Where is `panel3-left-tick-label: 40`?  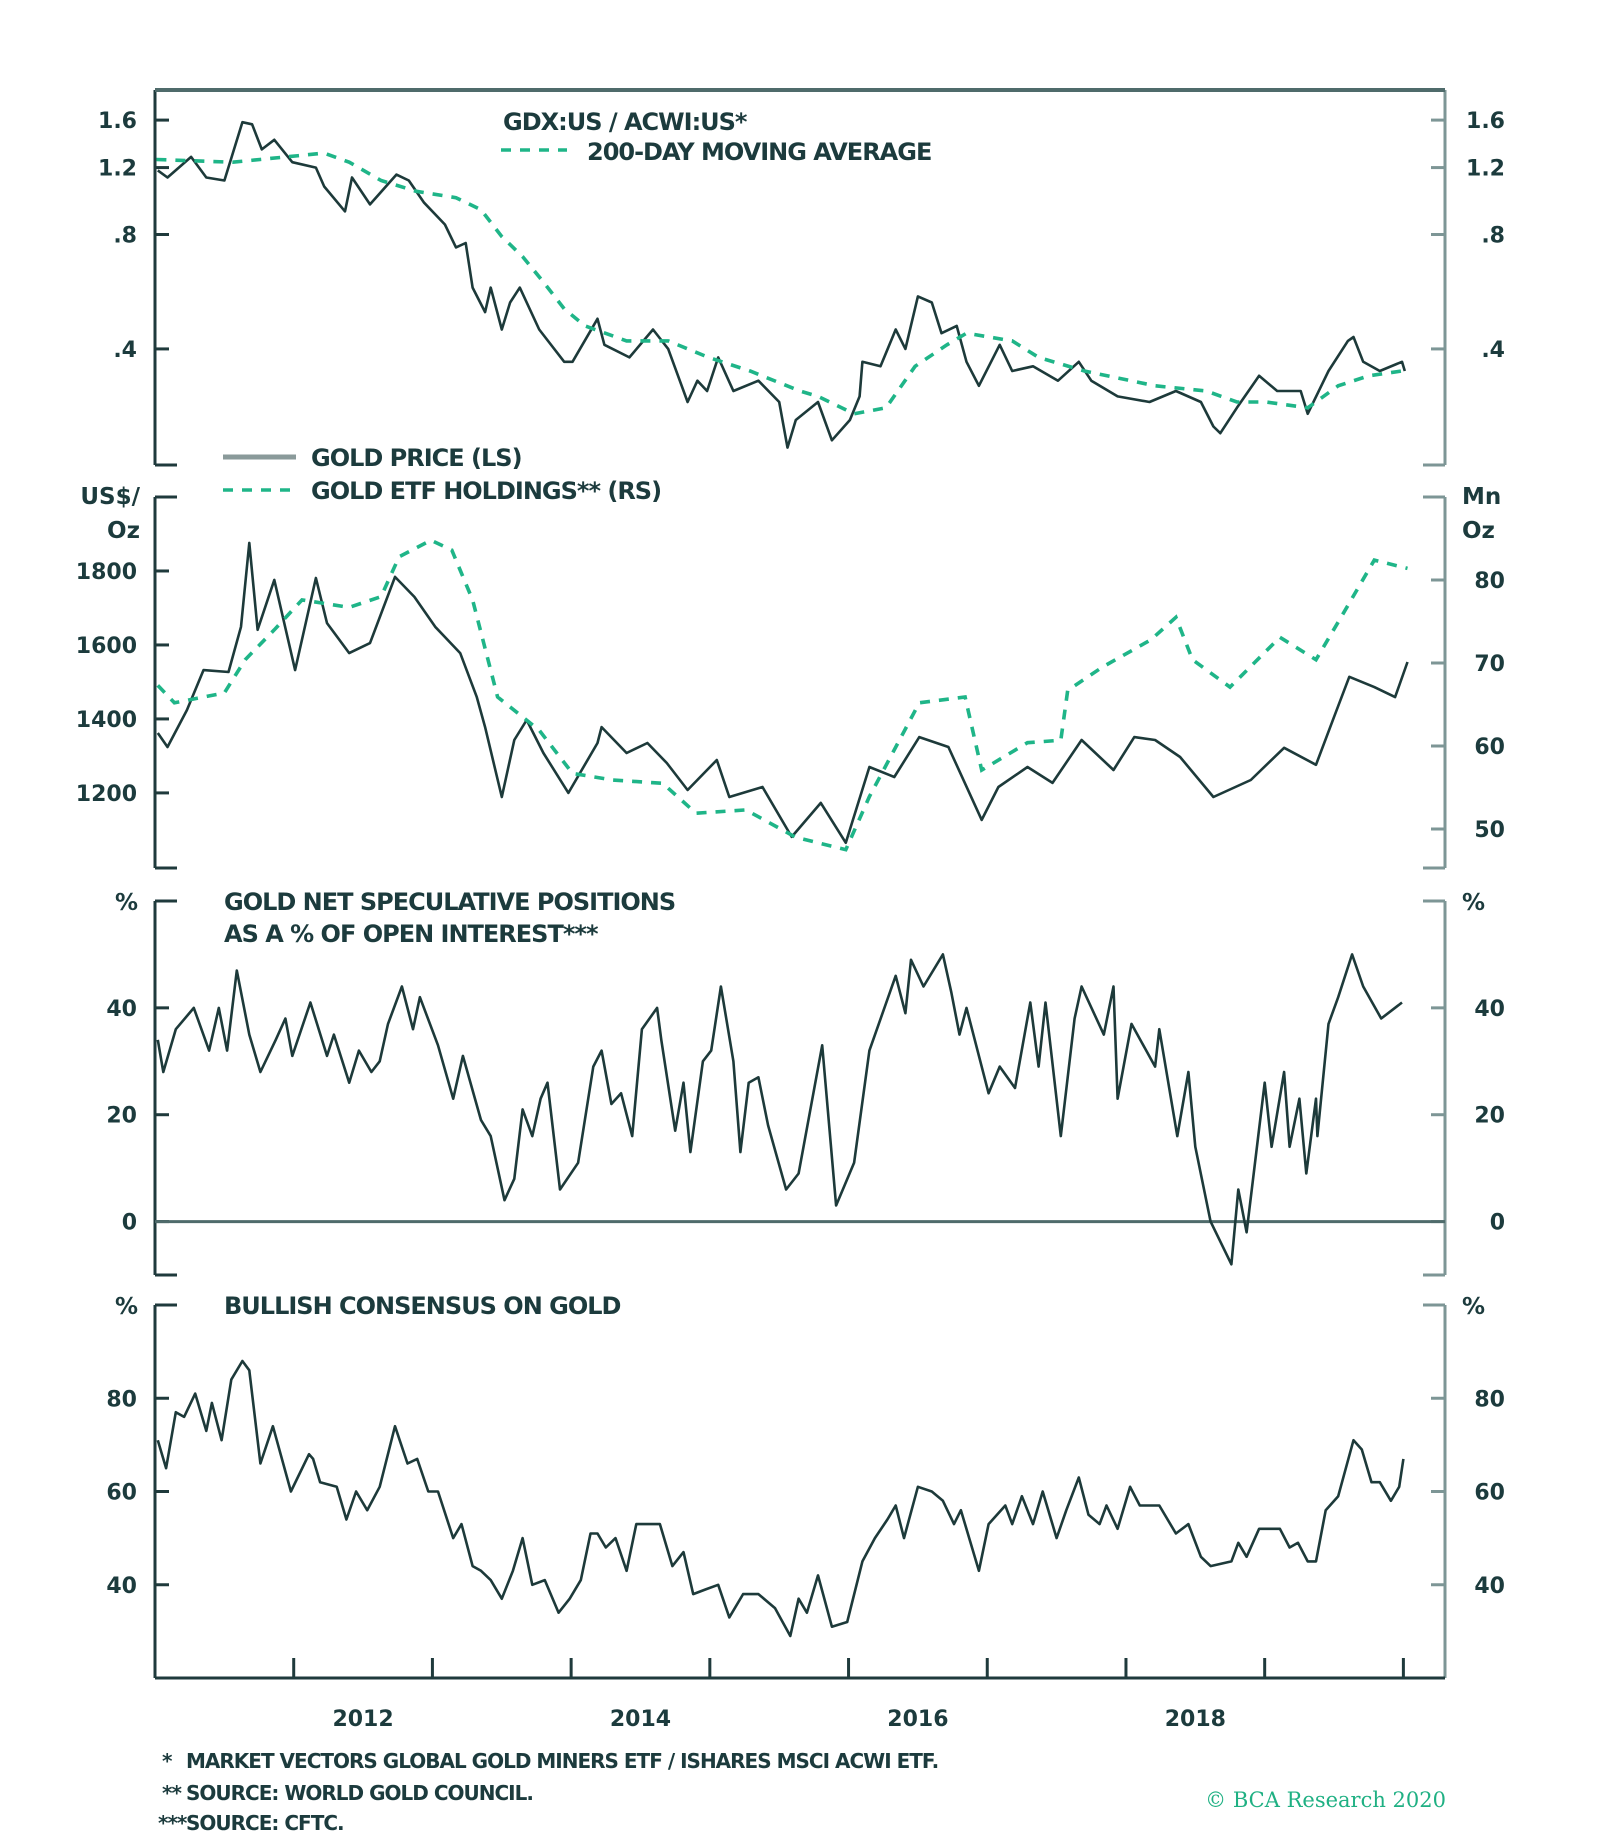
panel3-left-tick-label: 40 is located at coordinates (121, 1009).